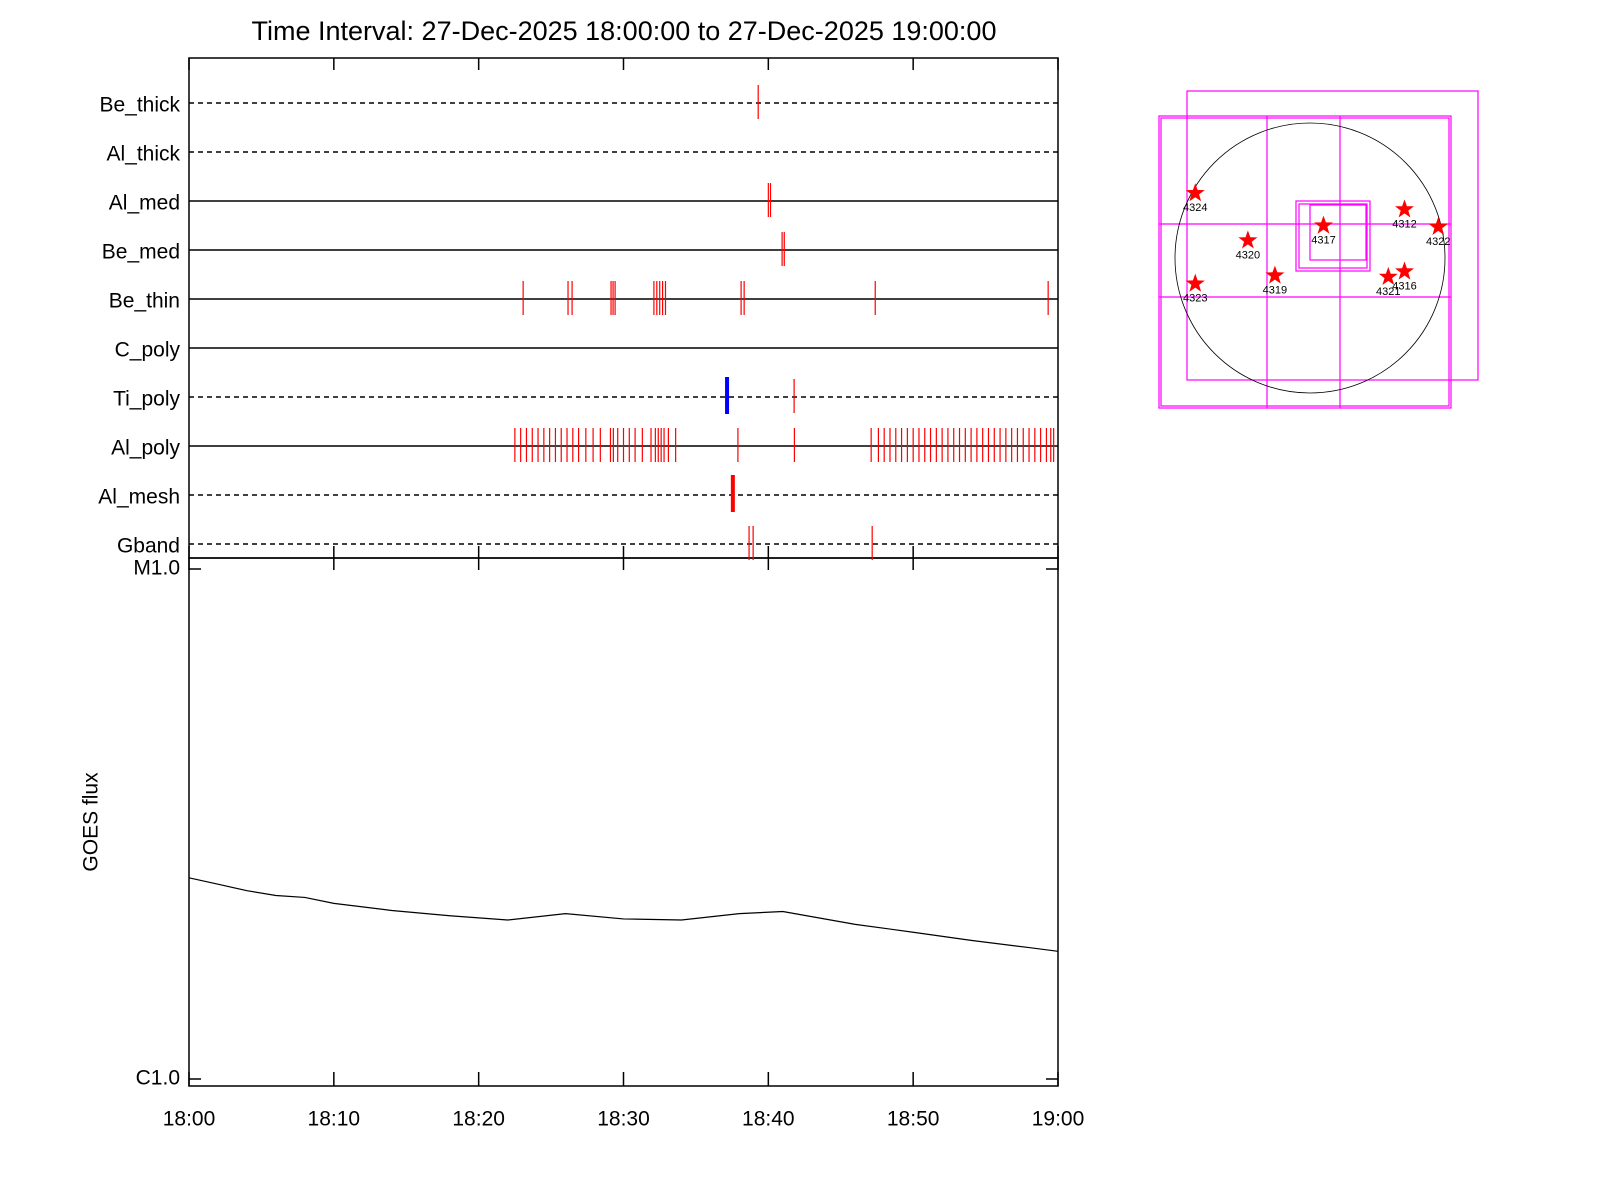  Describe the element at coordinates (145, 448) in the screenshot. I see `channel-label: Al_poly` at that location.